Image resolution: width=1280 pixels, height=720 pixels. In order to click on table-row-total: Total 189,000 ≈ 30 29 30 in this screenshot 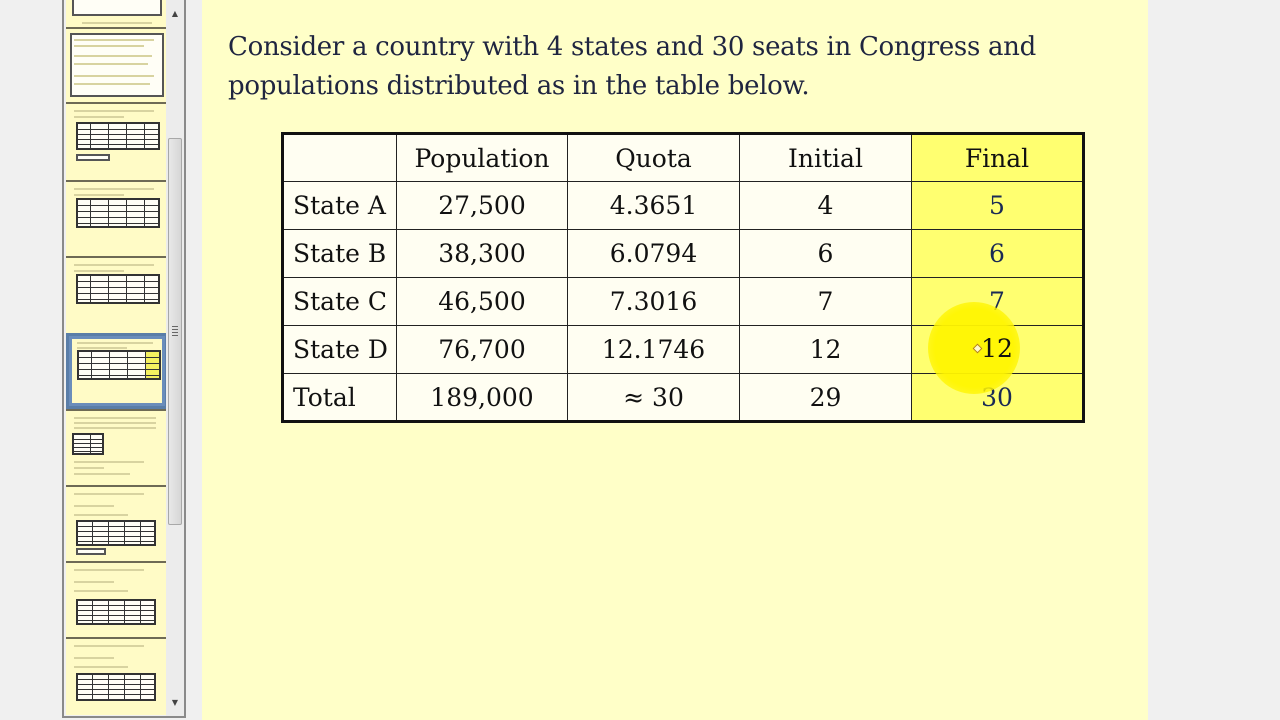, I will do `click(683, 397)`.